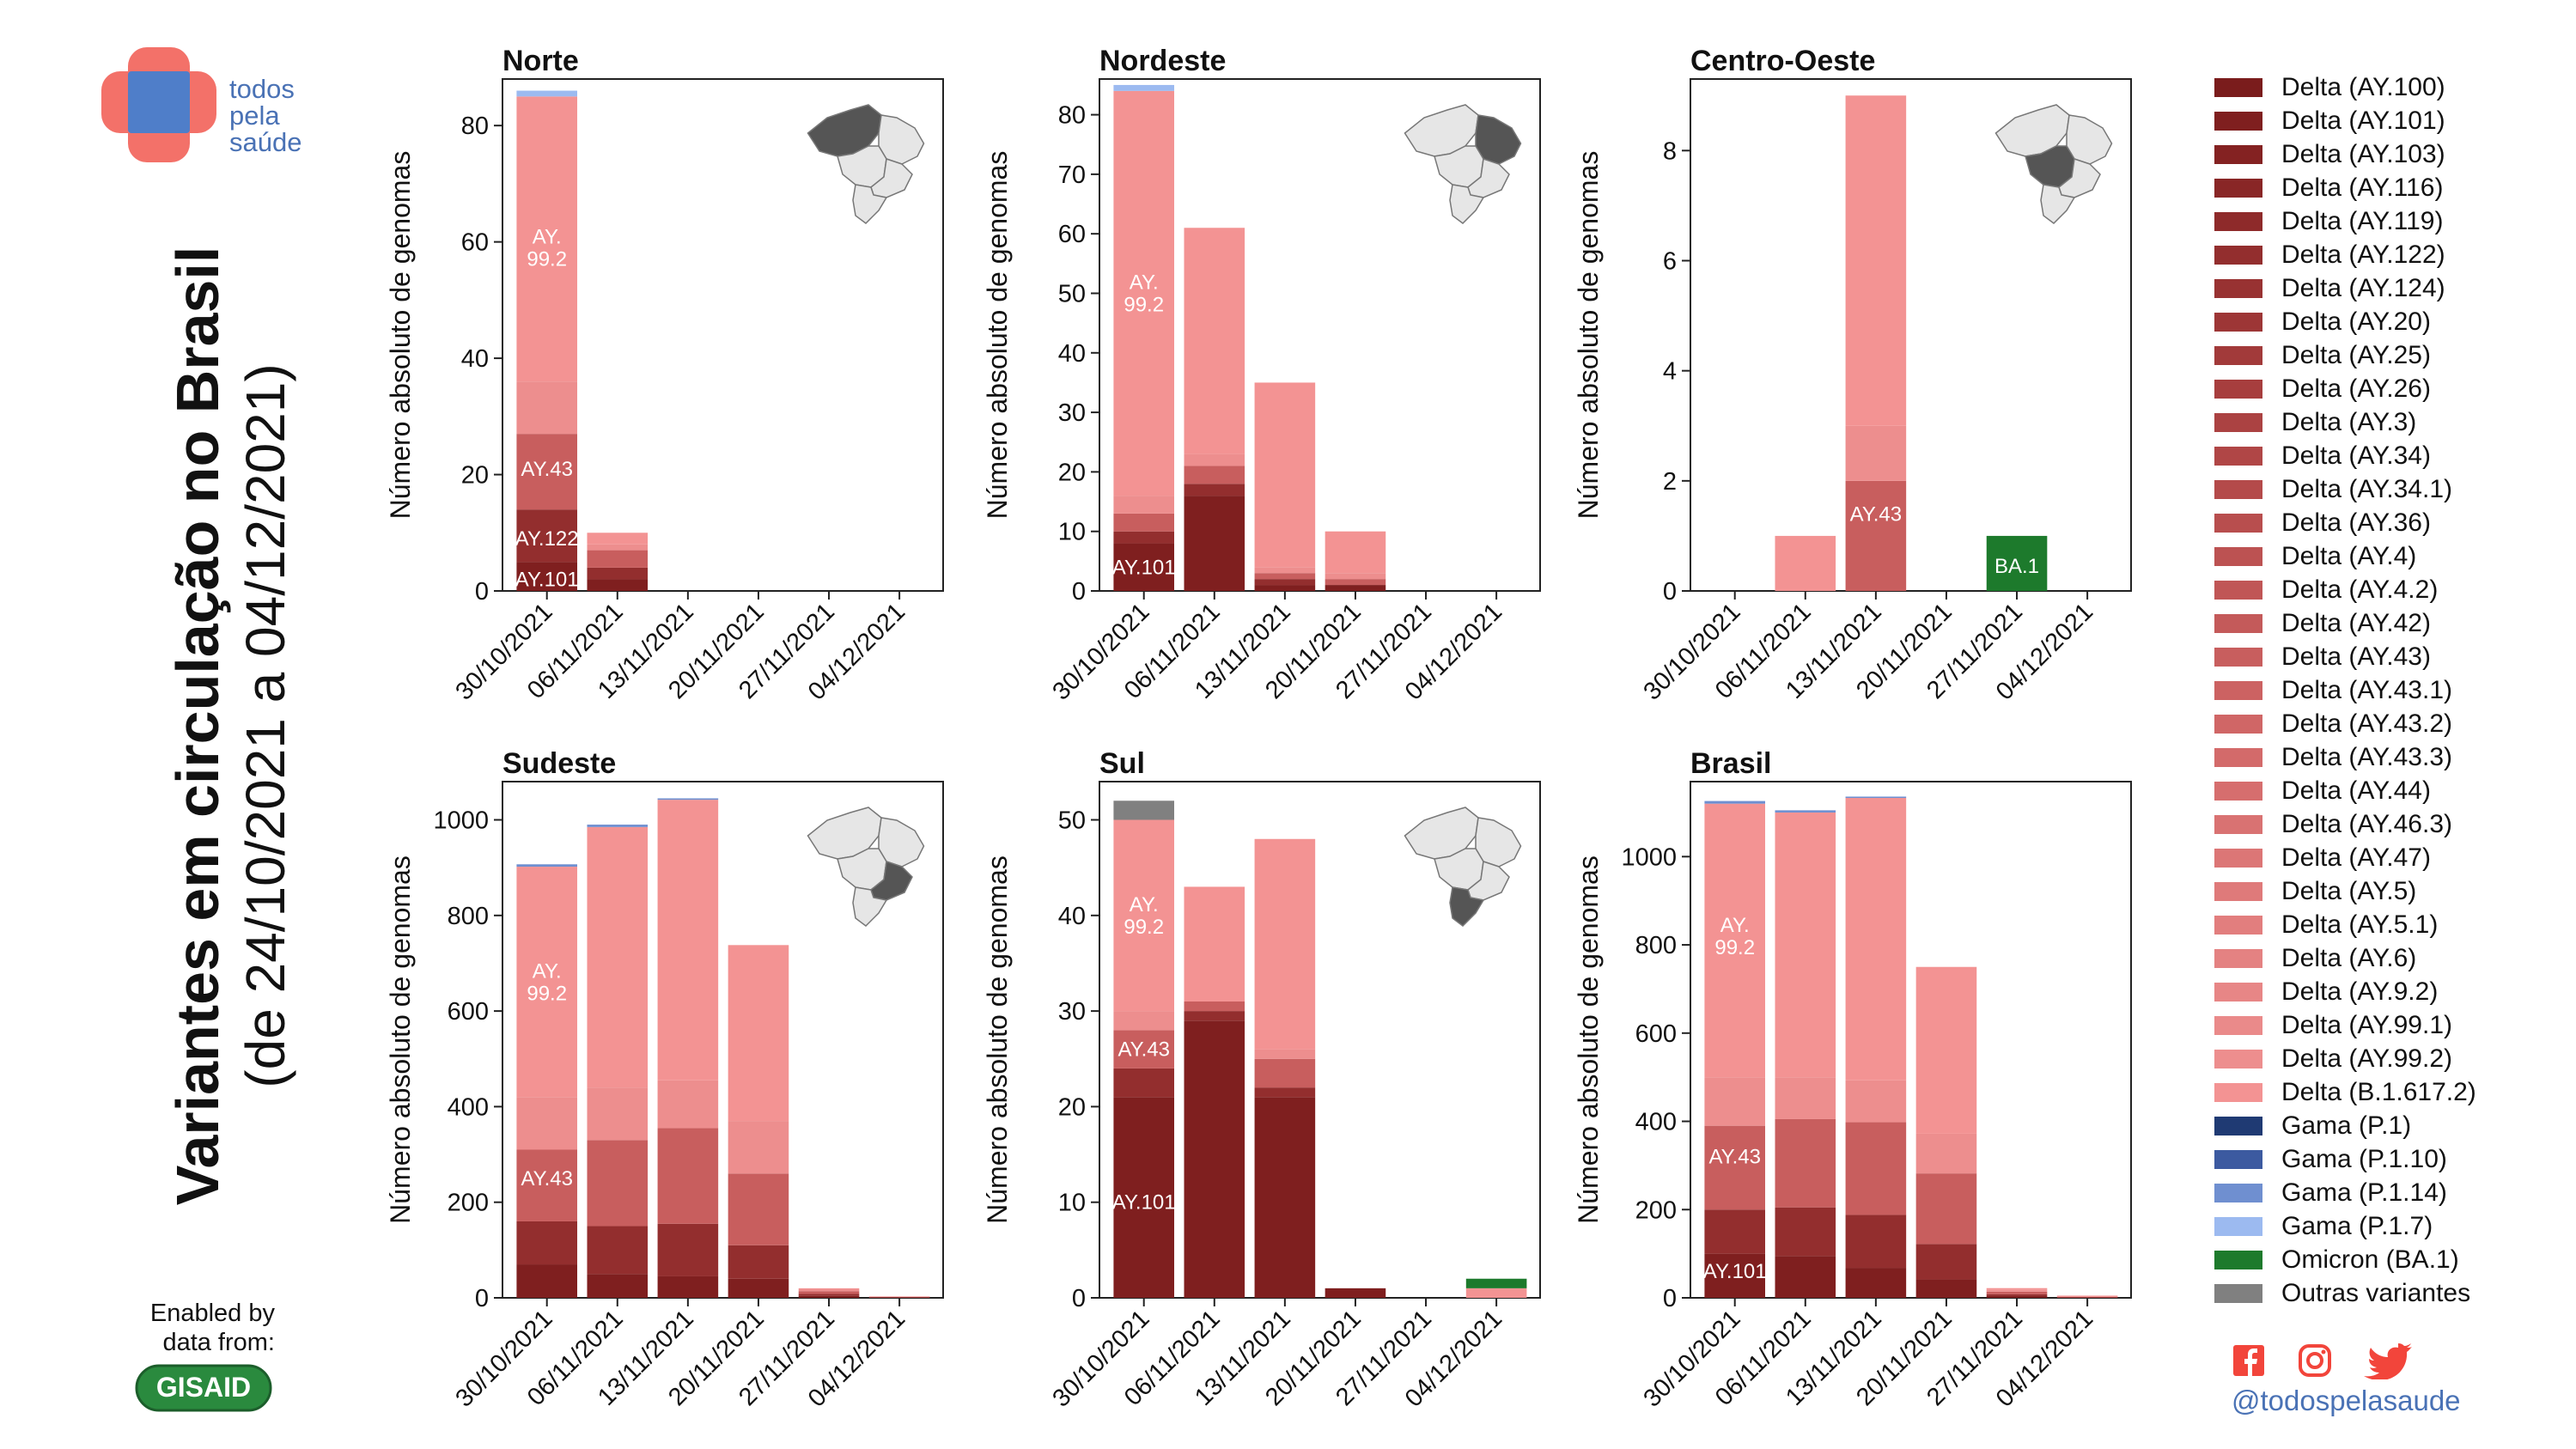  What do you see at coordinates (1072, 1107) in the screenshot?
I see `y-tick-label: 20` at bounding box center [1072, 1107].